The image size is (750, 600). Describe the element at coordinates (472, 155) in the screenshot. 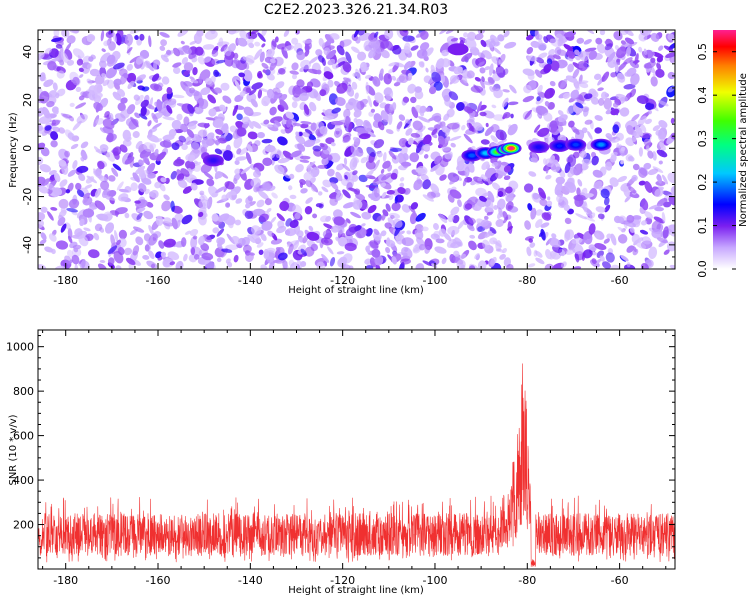

I see `heatmap-signal-blob` at that location.